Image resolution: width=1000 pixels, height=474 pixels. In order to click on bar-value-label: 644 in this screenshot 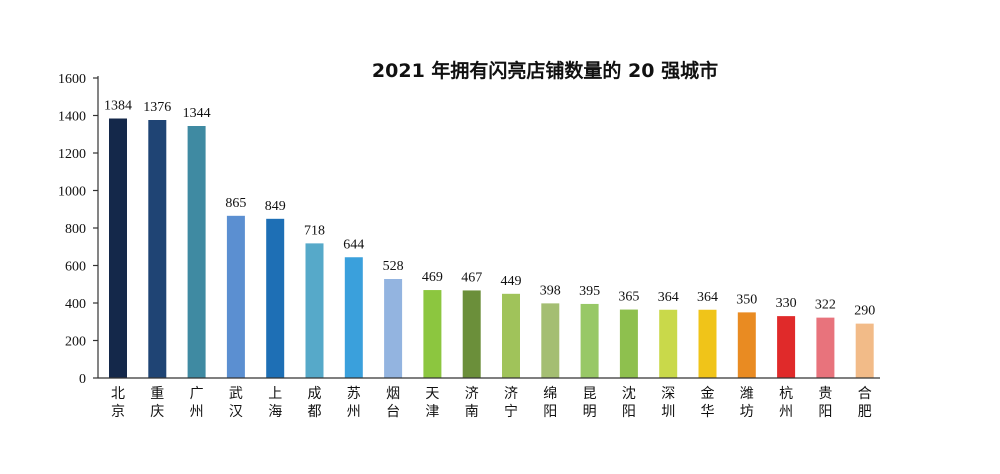, I will do `click(353, 244)`.